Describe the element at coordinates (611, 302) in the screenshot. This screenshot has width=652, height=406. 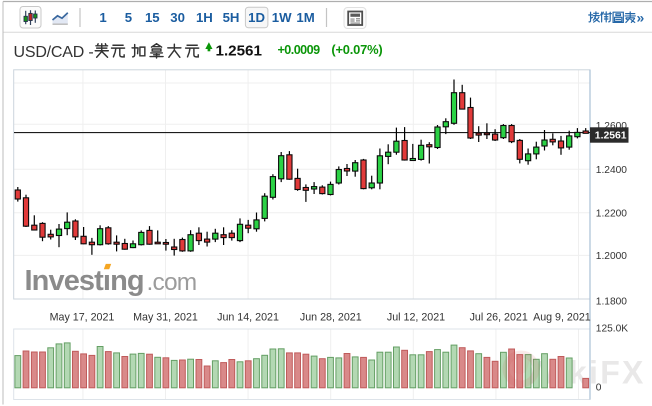
I see `svg-text: 1.1800` at that location.